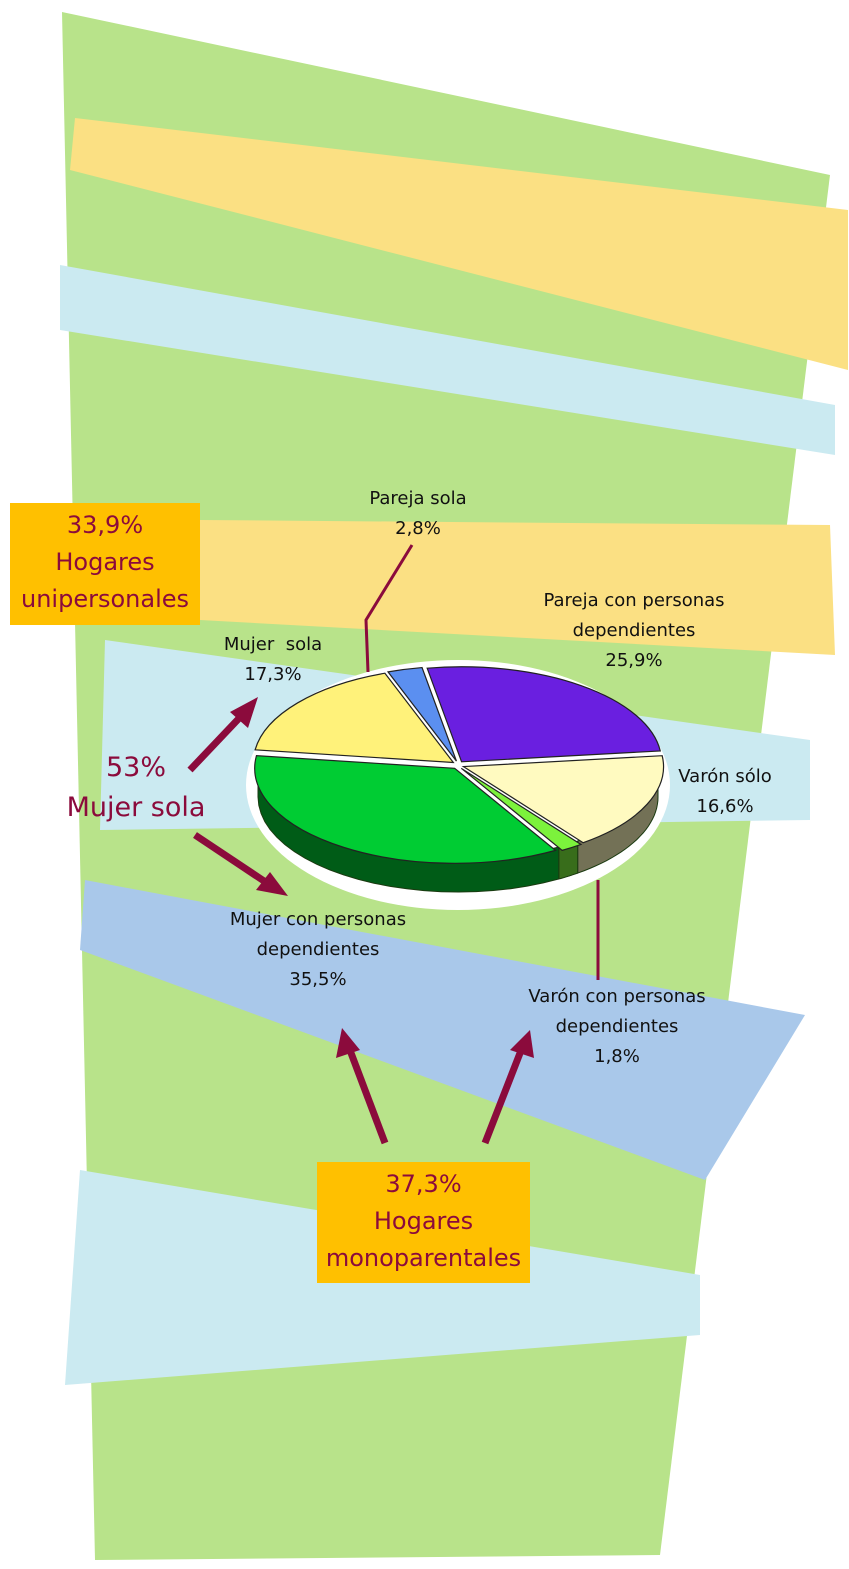  Describe the element at coordinates (634, 660) in the screenshot. I see `value-label: 25,9%` at that location.